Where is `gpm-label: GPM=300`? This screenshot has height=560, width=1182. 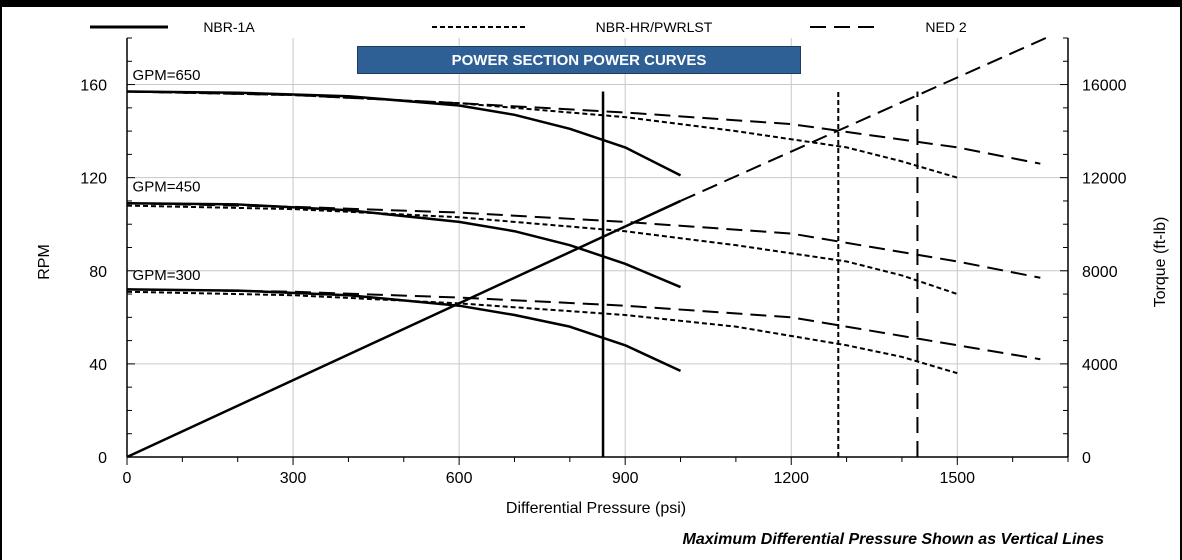 gpm-label: GPM=300 is located at coordinates (167, 275).